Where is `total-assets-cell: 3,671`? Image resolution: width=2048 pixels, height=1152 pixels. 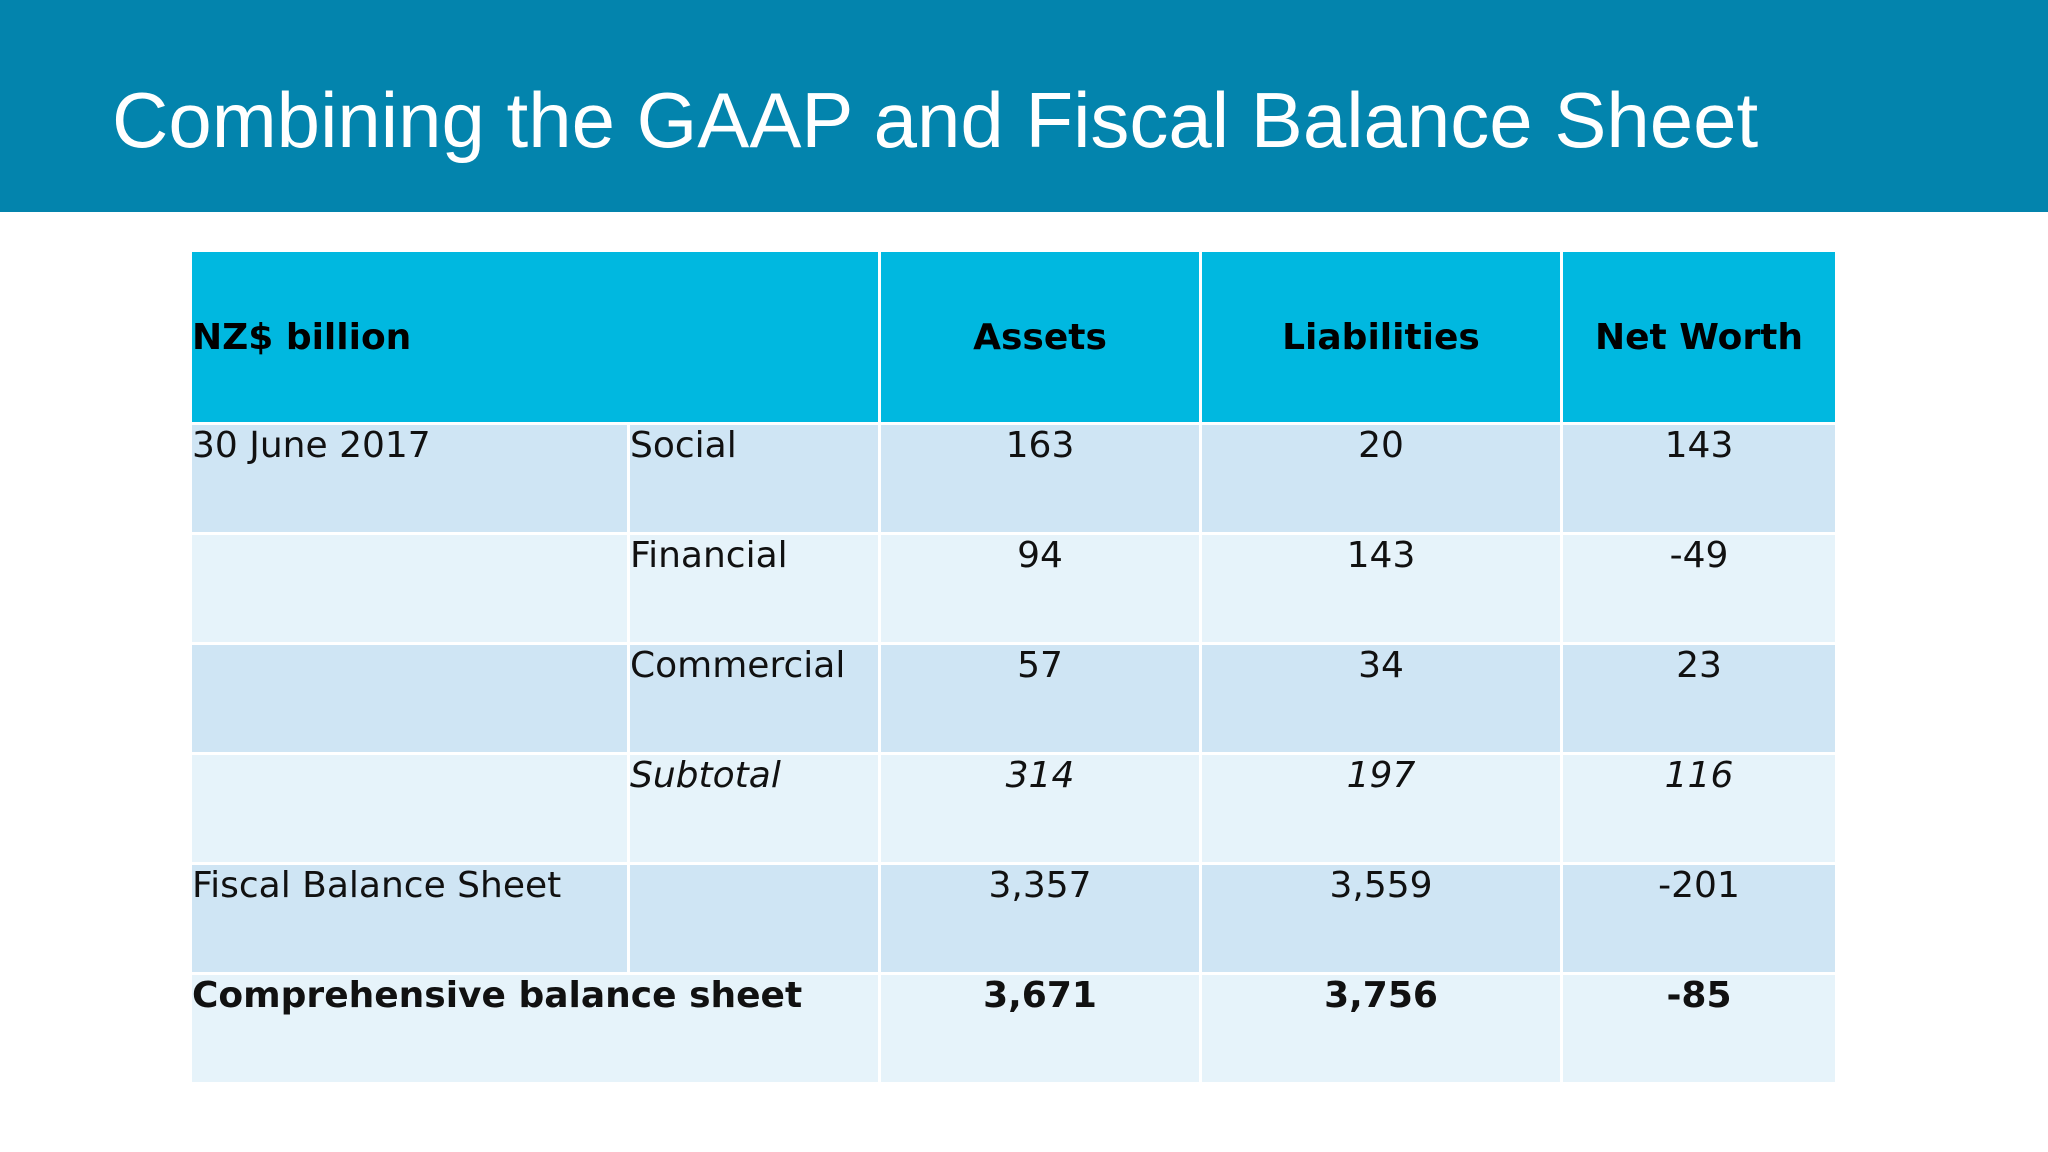
total-assets-cell: 3,671 is located at coordinates (1040, 1028).